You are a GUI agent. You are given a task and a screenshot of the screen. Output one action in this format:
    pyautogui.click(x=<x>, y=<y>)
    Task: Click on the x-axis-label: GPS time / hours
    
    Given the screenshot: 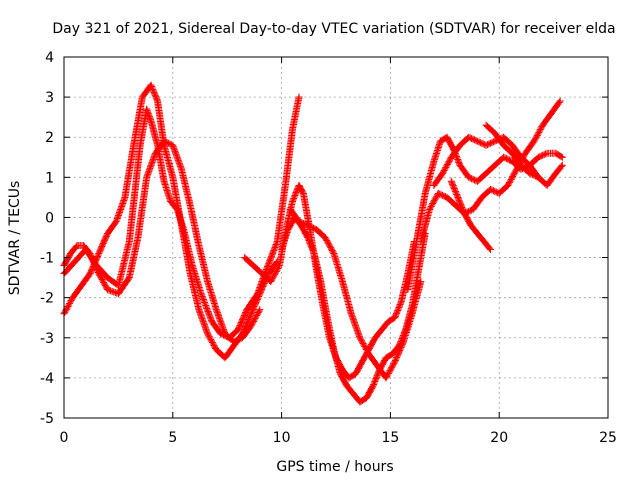 What is the action you would take?
    pyautogui.click(x=334, y=467)
    